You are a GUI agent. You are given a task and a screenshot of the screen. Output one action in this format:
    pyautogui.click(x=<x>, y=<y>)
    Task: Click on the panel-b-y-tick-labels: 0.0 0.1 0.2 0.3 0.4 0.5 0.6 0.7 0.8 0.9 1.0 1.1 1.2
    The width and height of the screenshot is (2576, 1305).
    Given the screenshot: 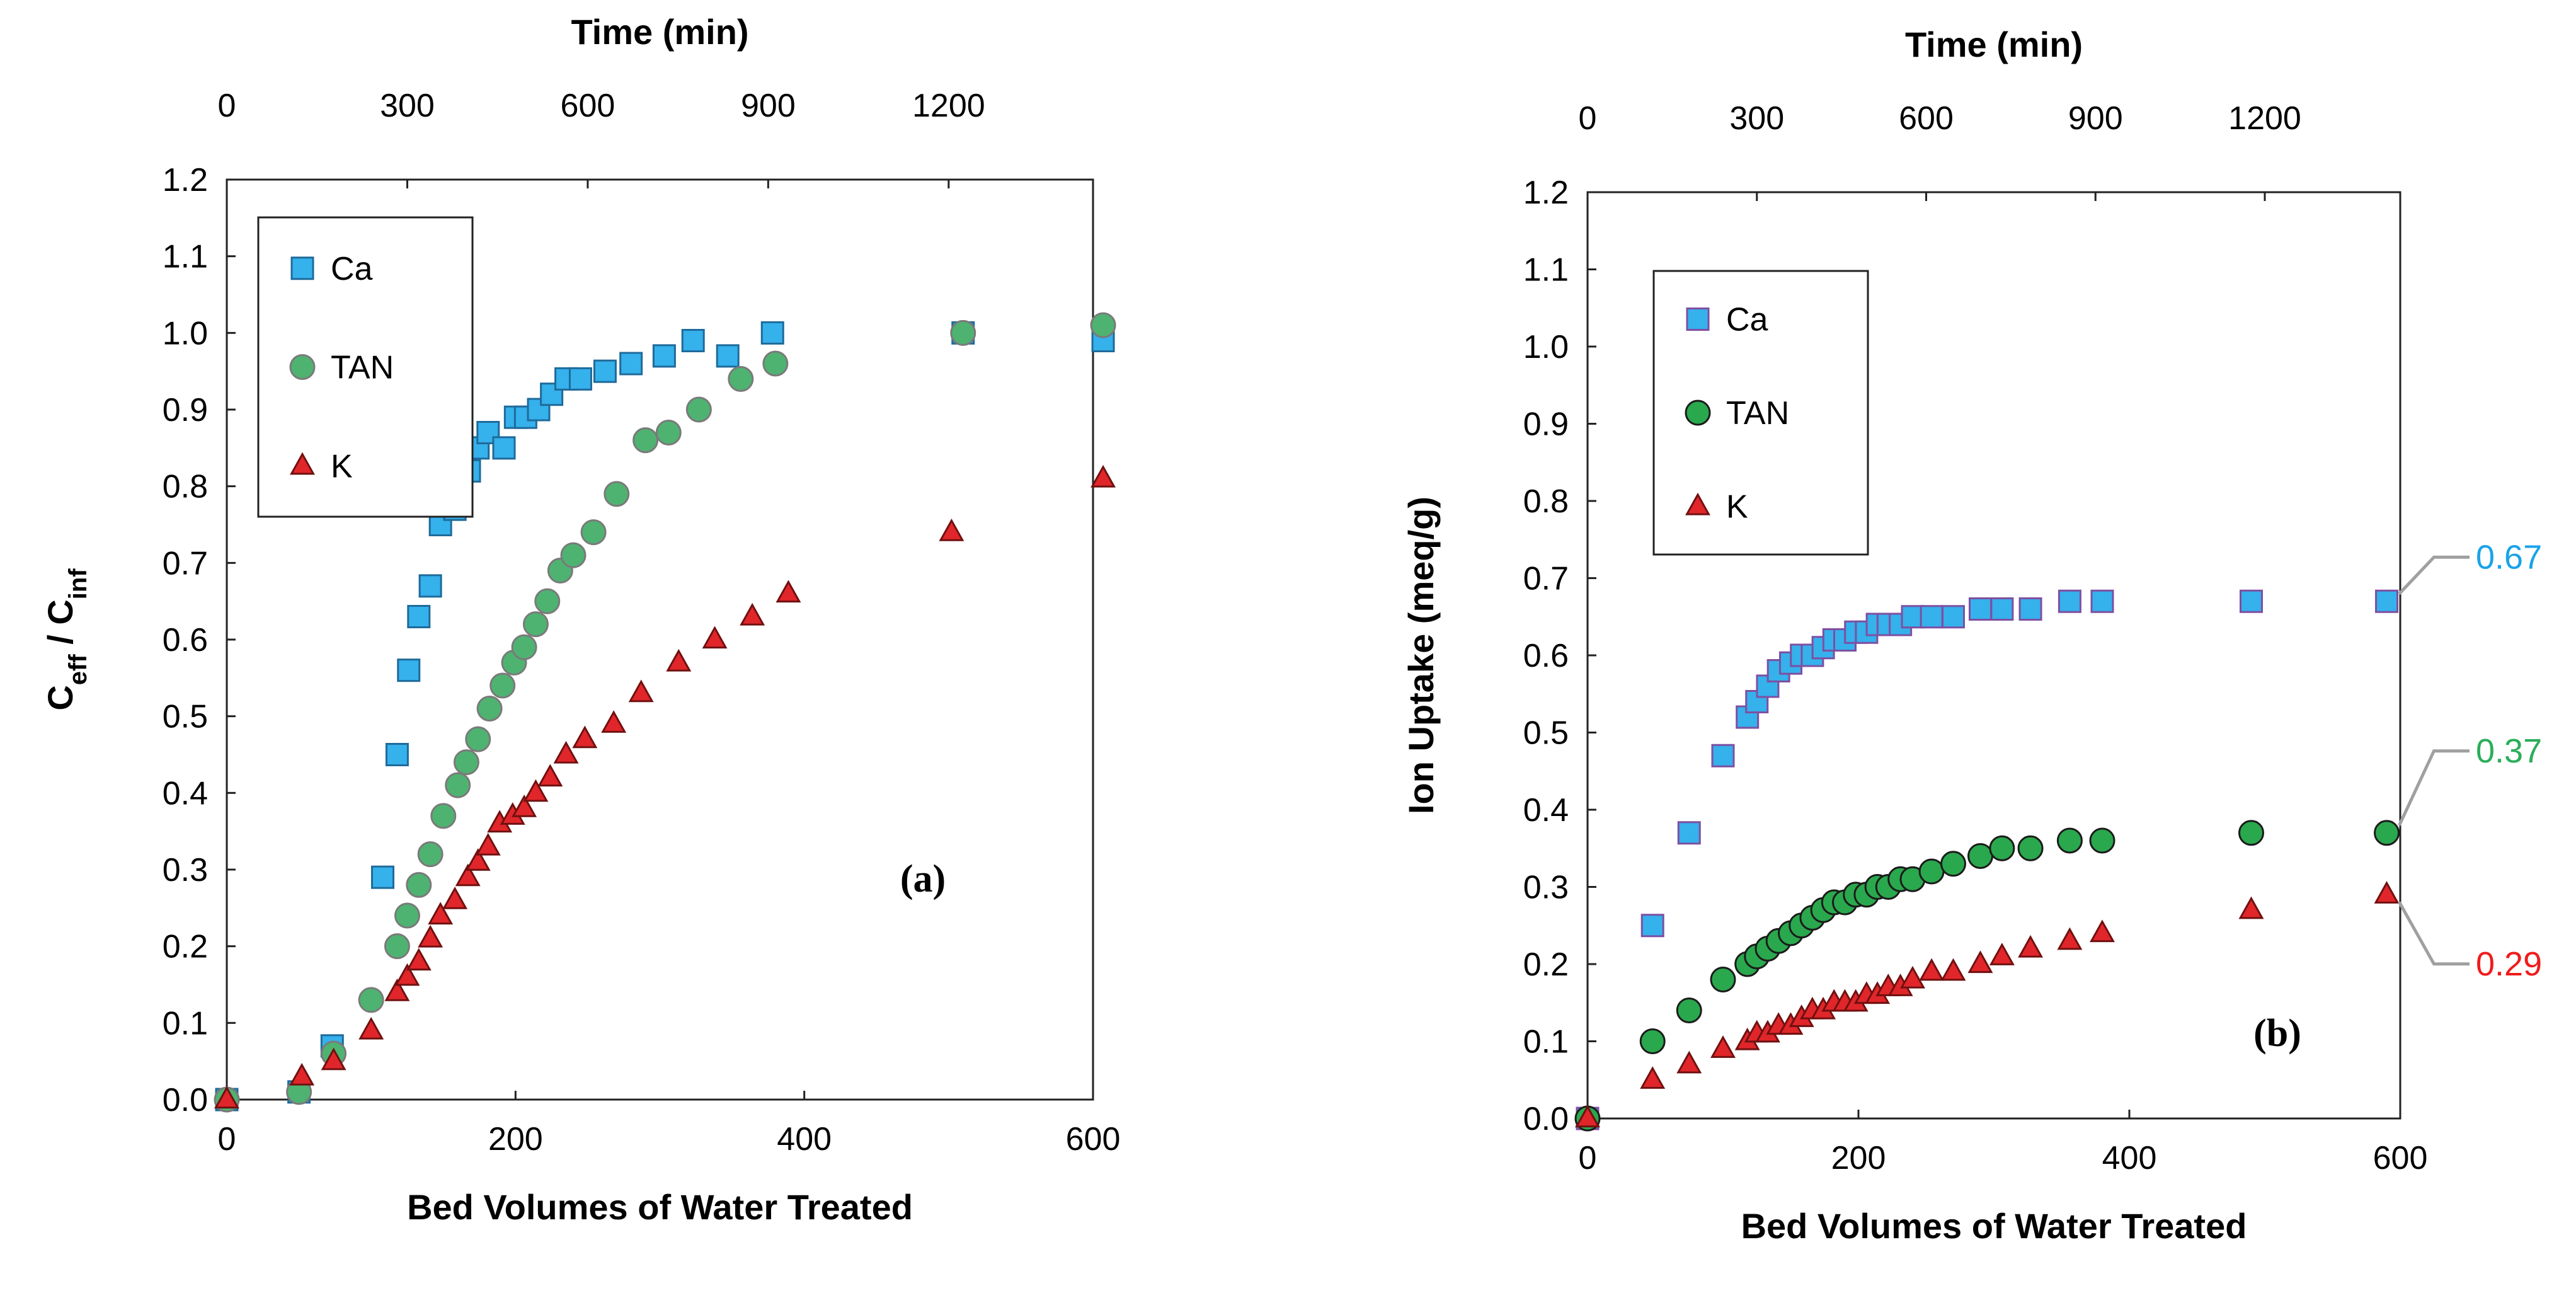 What is the action you would take?
    pyautogui.click(x=1546, y=656)
    